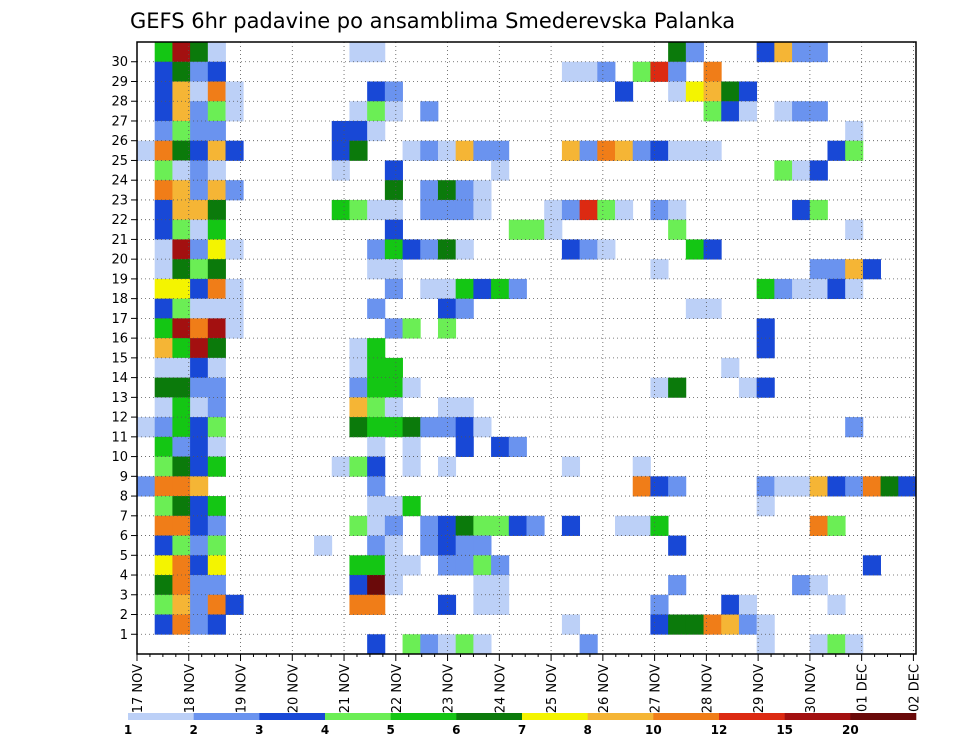 This screenshot has height=742, width=960. I want to click on x-tick-label: 25 NOV, so click(552, 688).